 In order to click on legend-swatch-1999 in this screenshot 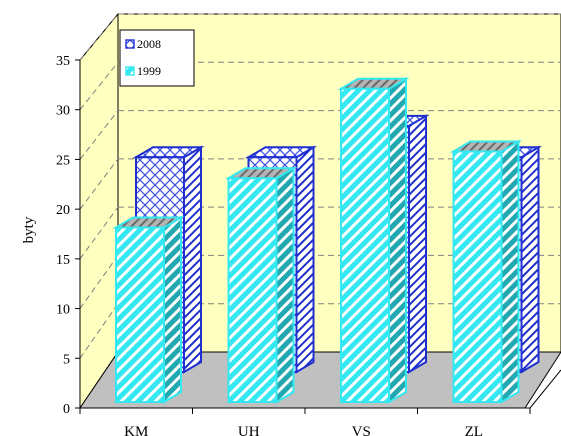, I will do `click(130, 71)`.